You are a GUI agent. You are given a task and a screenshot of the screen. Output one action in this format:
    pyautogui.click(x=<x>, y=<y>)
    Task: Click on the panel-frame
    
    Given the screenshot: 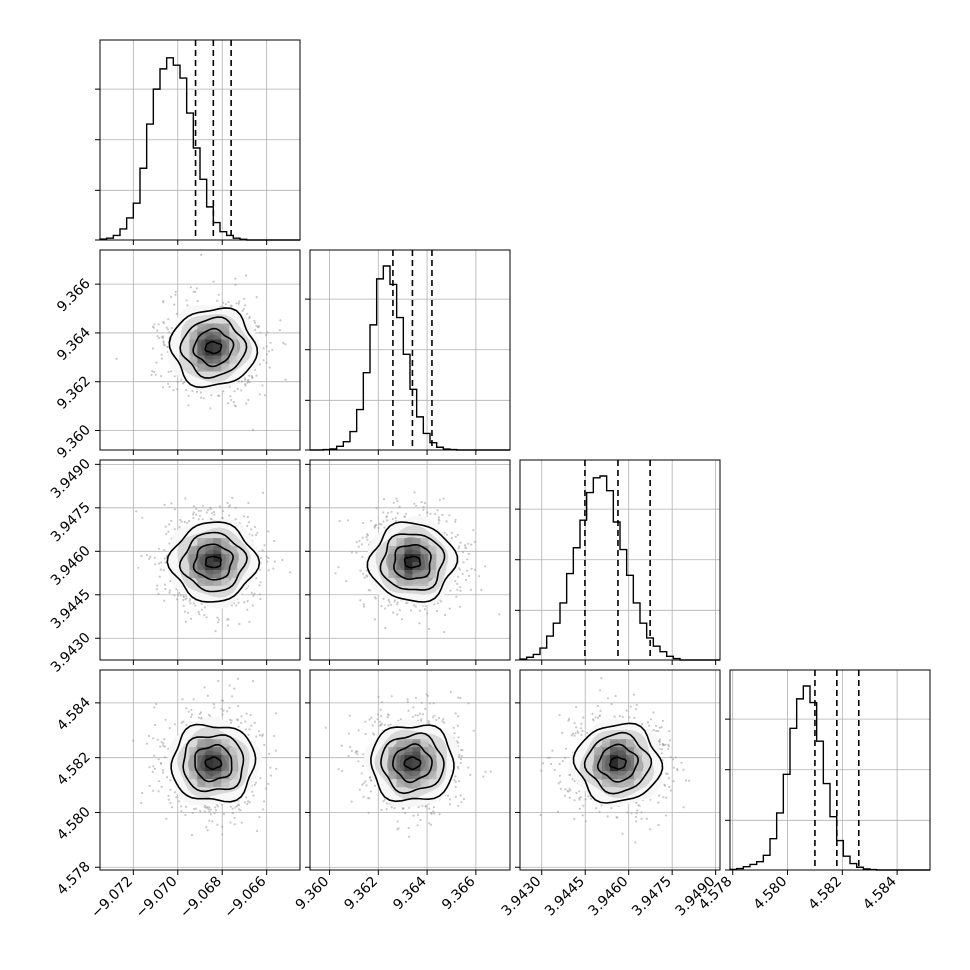 What is the action you would take?
    pyautogui.click(x=200, y=140)
    